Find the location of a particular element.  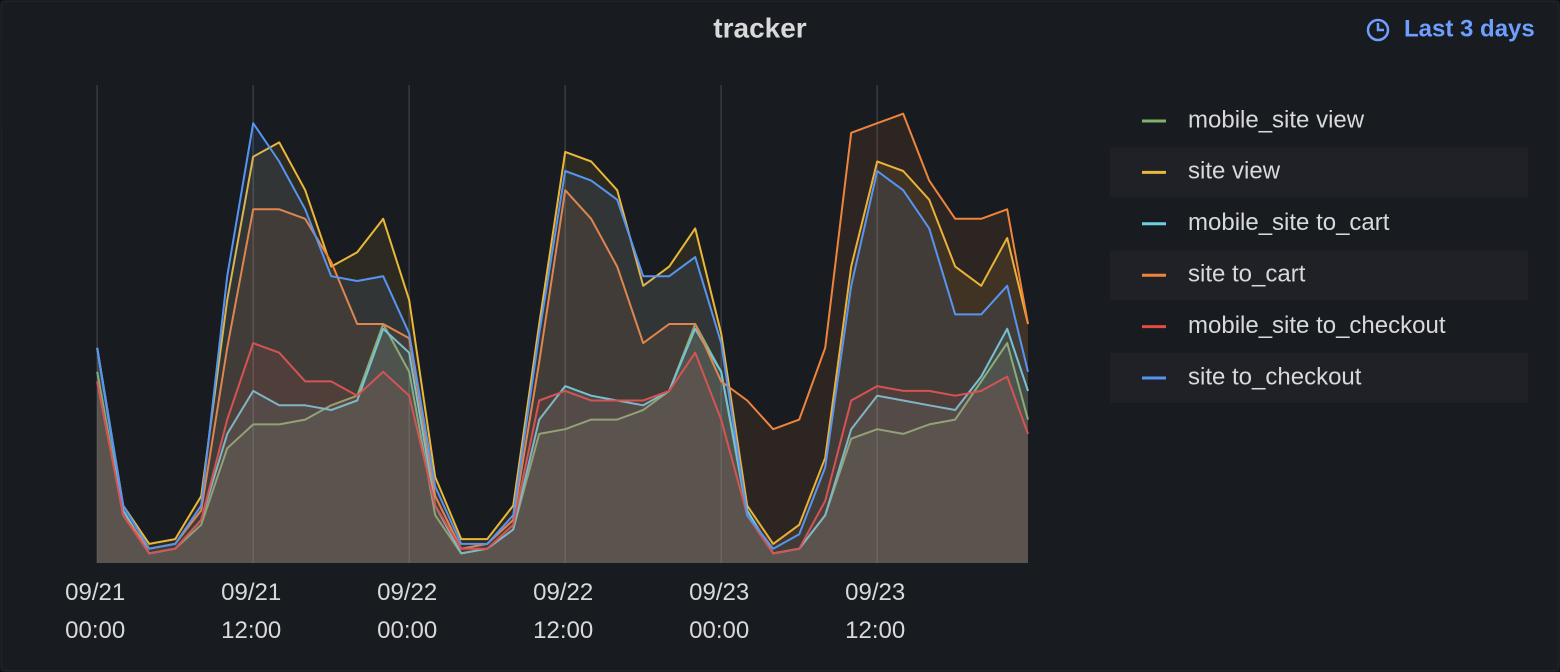

legend-label: mobile_site to_checkout is located at coordinates (1317, 325).